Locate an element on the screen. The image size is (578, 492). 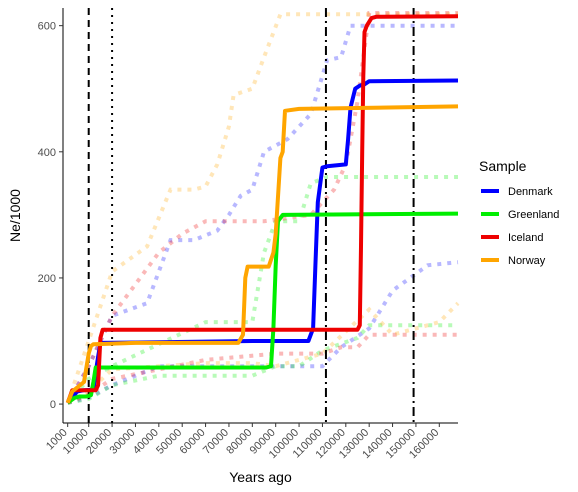
x-tick-label: 20000 is located at coordinates (99, 442).